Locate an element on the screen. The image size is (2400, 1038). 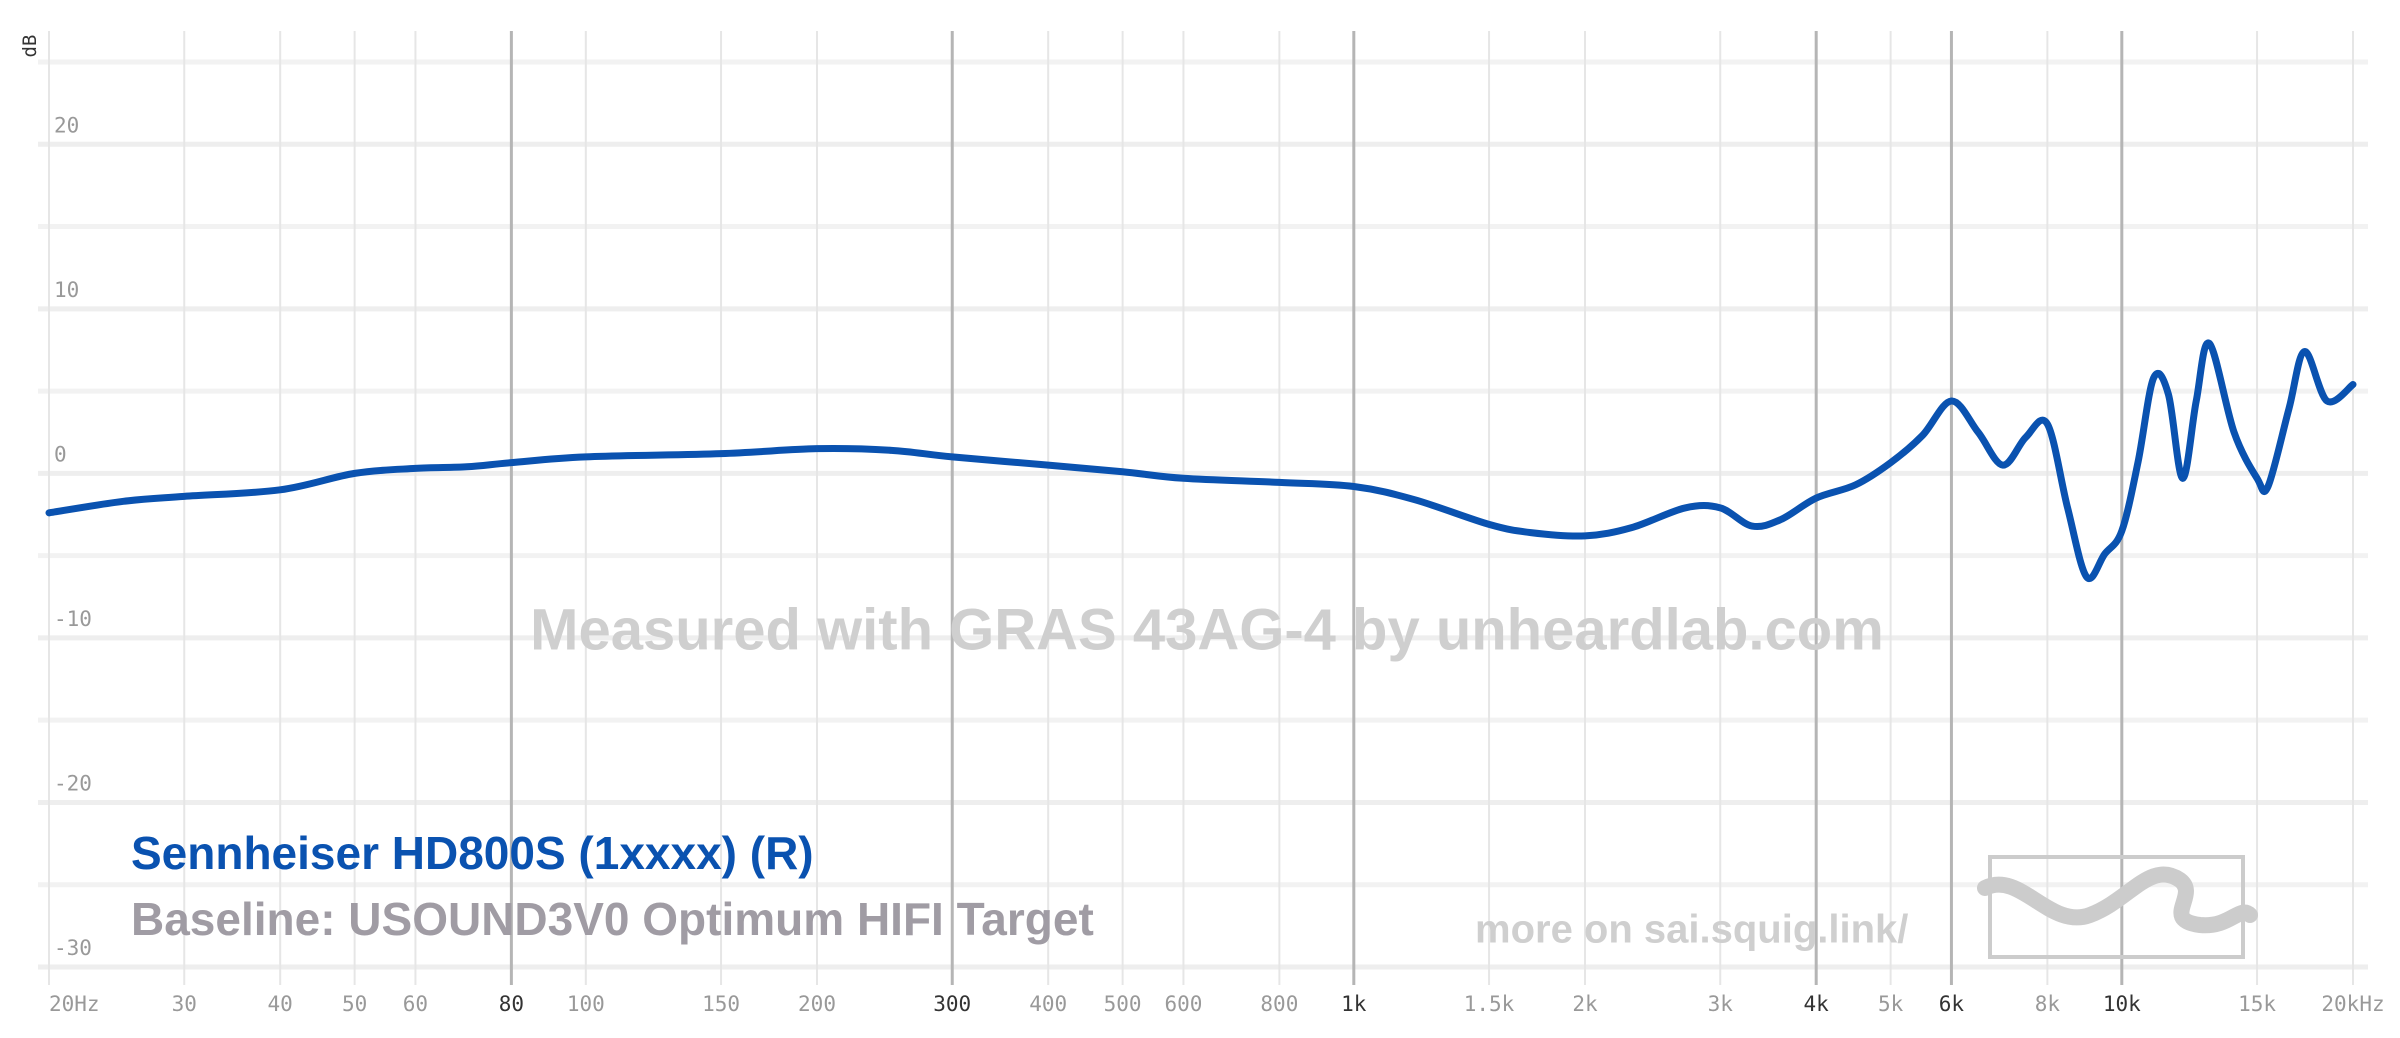
x-tick-label: 10k is located at coordinates (2122, 1004).